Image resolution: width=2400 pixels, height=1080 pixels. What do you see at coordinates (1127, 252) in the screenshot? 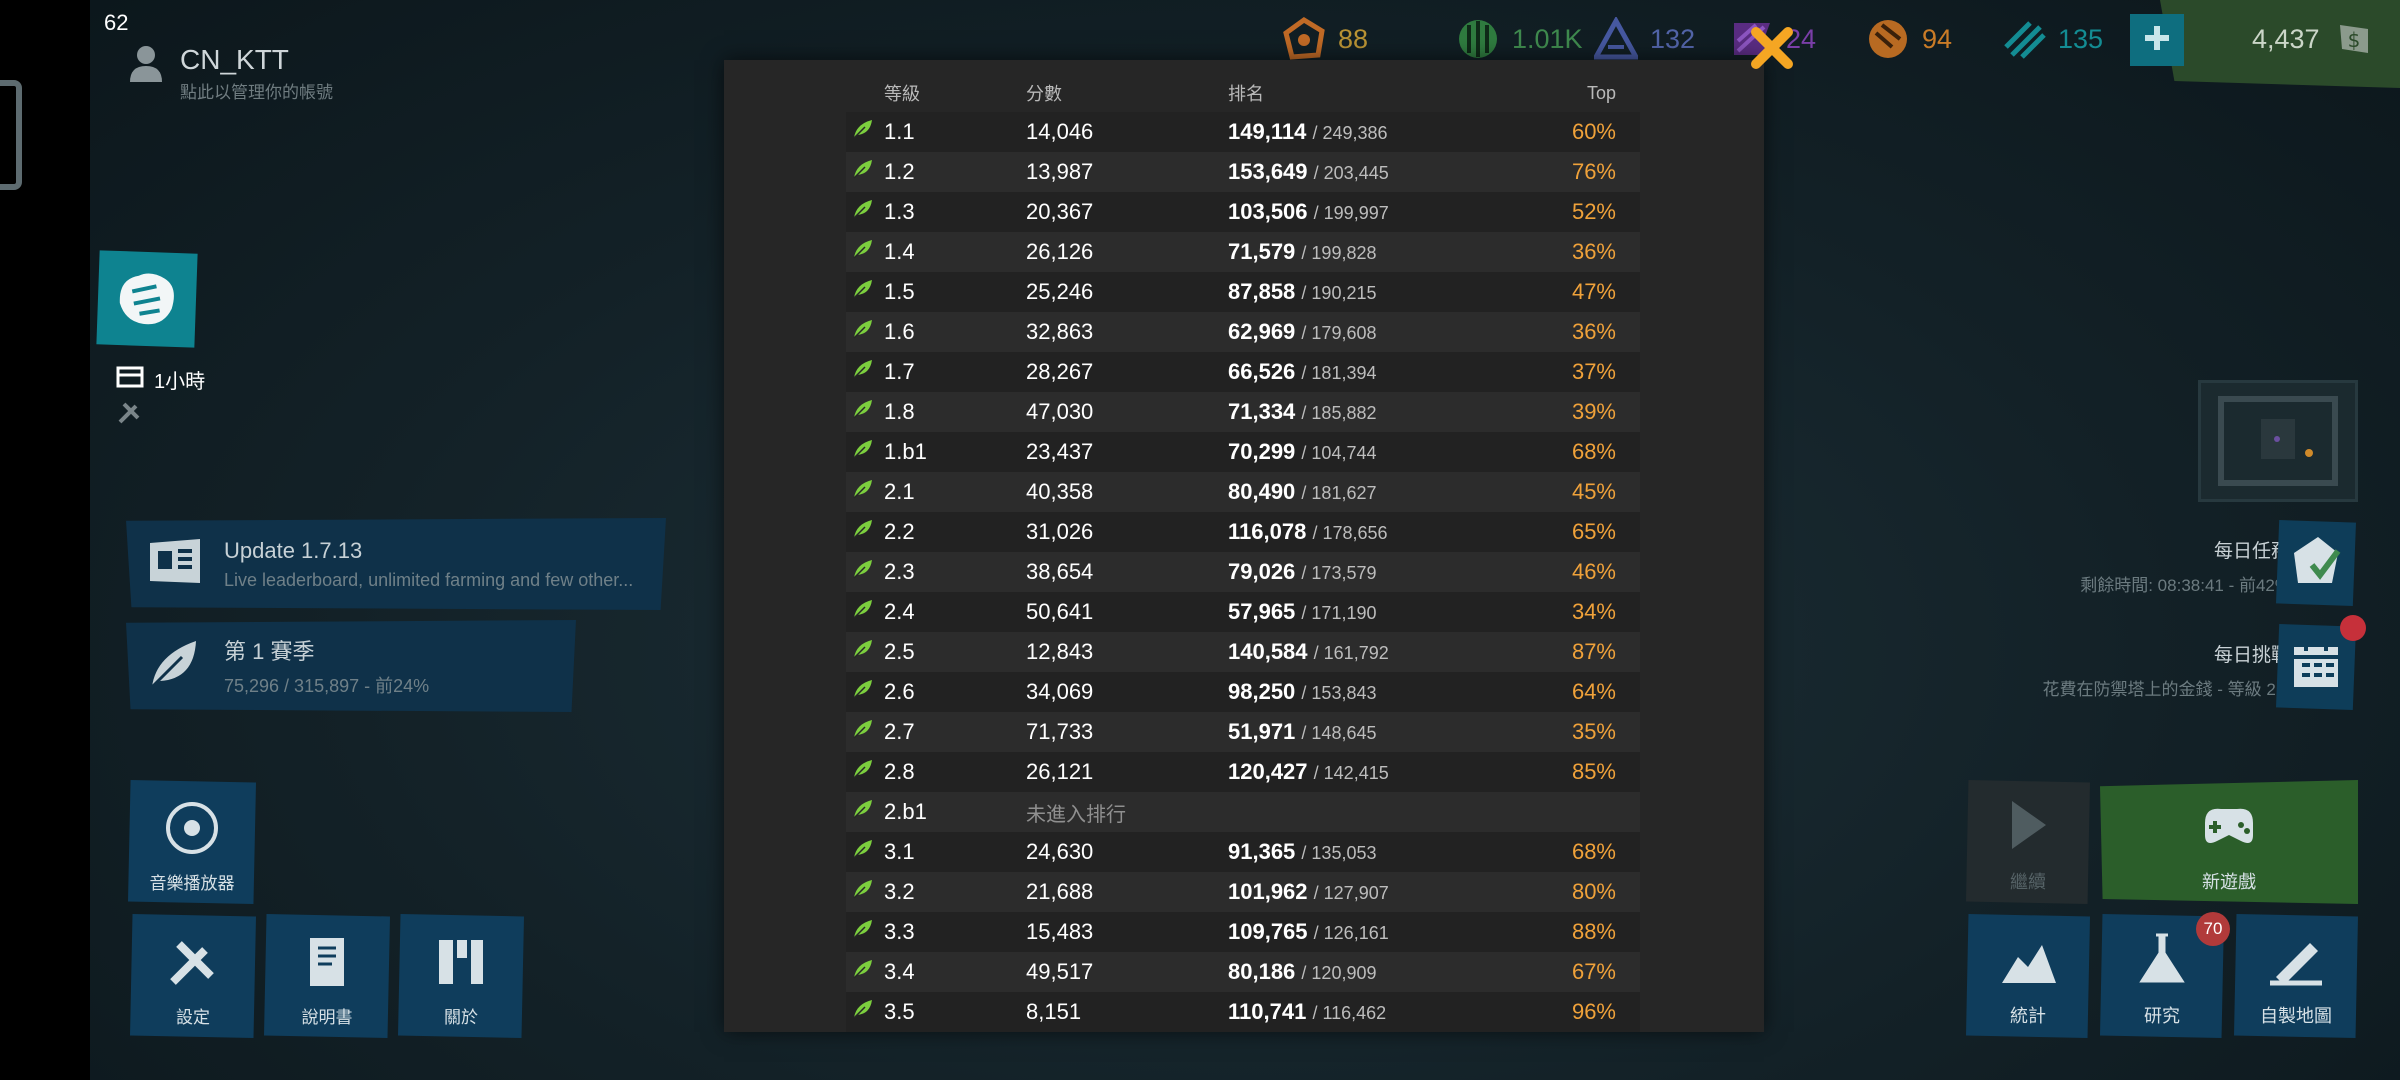
I see `score-cell: 26,126` at bounding box center [1127, 252].